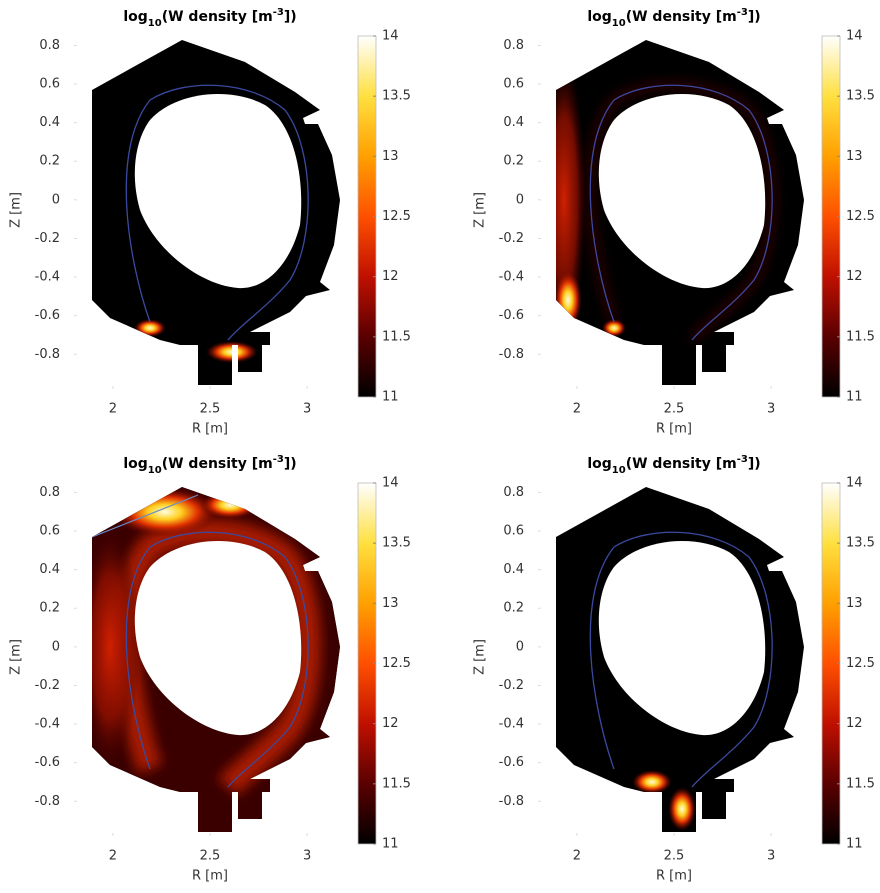 The height and width of the screenshot is (893, 880). I want to click on boundary-line, so click(145, 516).